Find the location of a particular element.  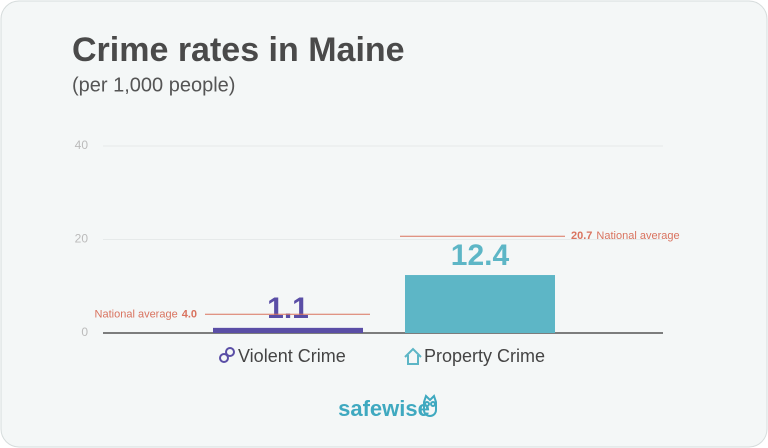

brand: safewise is located at coordinates (384, 408).